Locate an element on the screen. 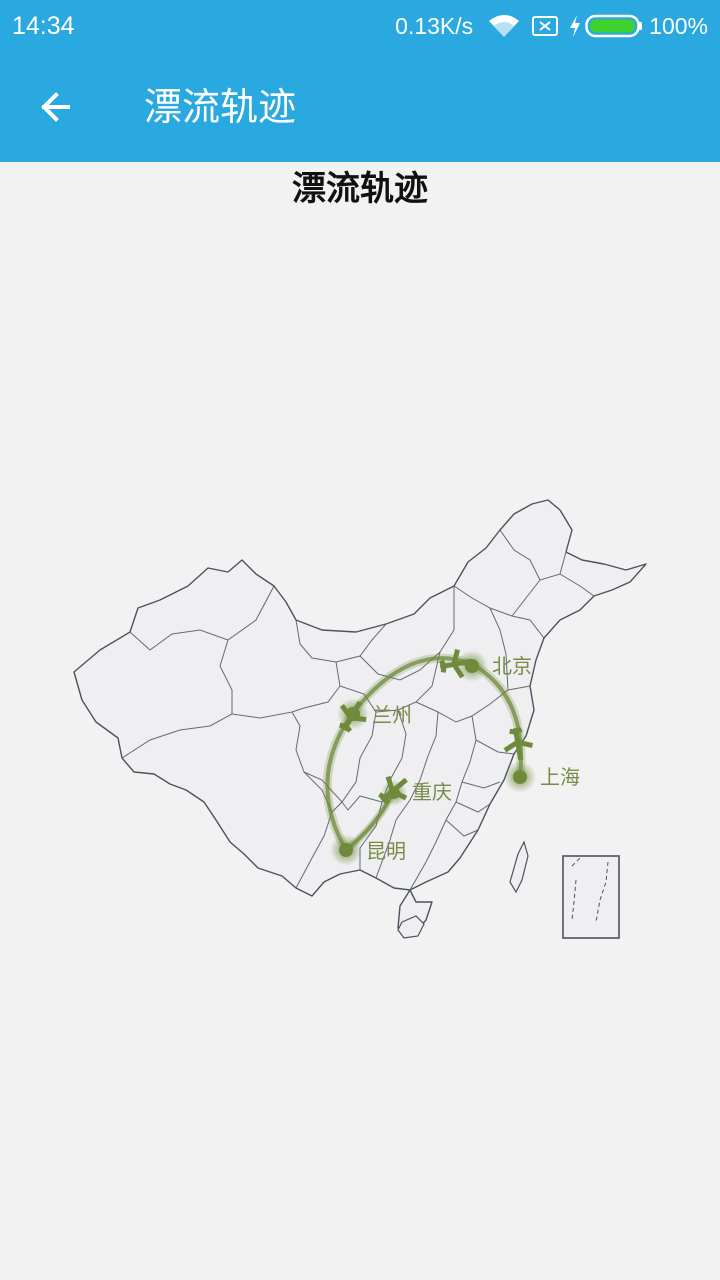 This screenshot has width=720, height=1280. arrow-left-icon is located at coordinates (55, 107).